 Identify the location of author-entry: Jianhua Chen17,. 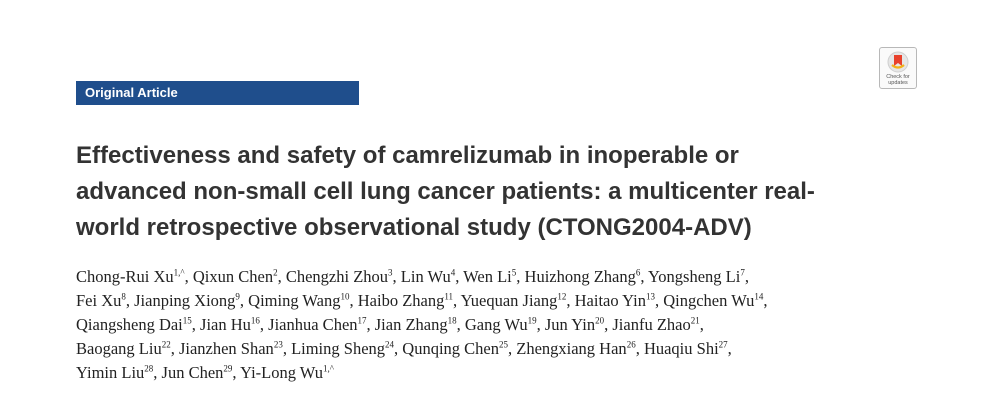
(321, 324).